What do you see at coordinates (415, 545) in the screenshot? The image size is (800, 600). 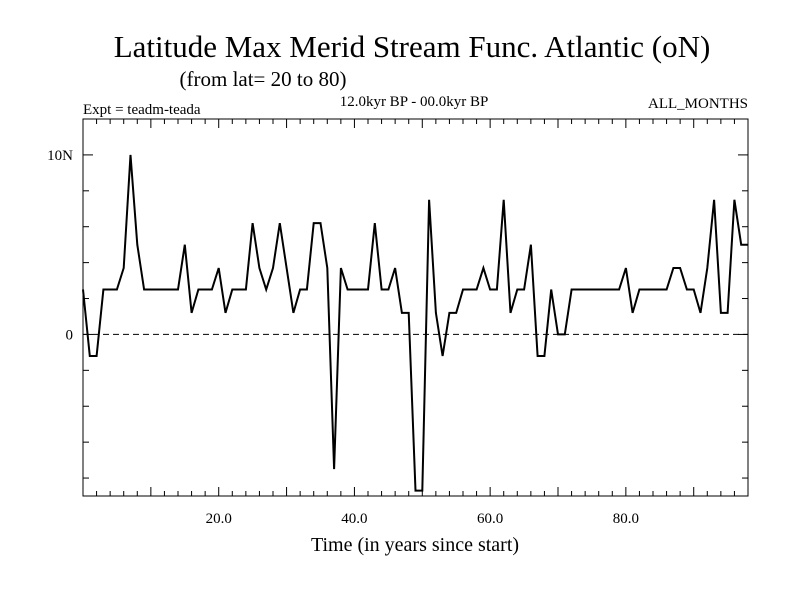 I see `x-axis-label: Time (in years since start)` at bounding box center [415, 545].